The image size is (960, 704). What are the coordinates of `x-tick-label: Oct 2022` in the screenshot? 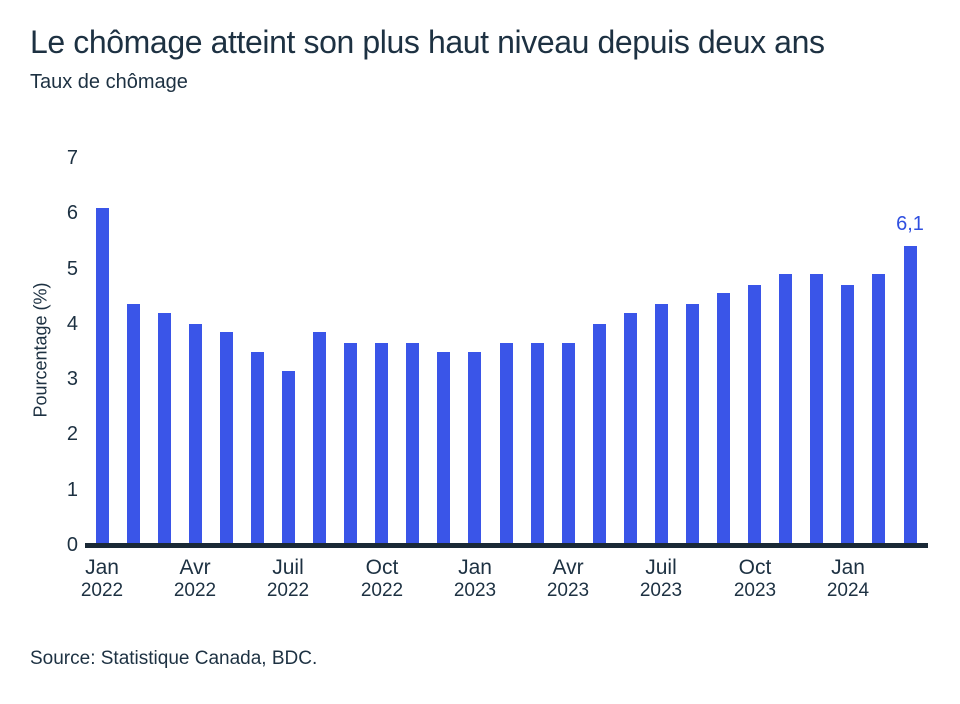 It's located at (382, 579).